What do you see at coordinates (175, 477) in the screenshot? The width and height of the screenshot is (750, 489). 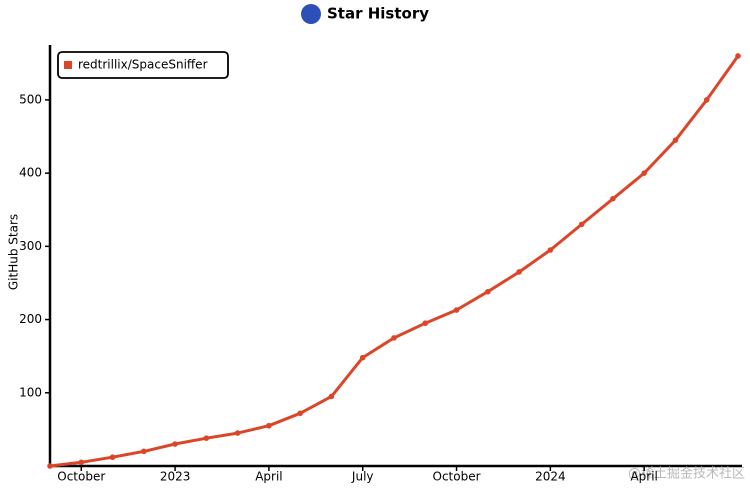 I see `x-tick-label: 2023` at bounding box center [175, 477].